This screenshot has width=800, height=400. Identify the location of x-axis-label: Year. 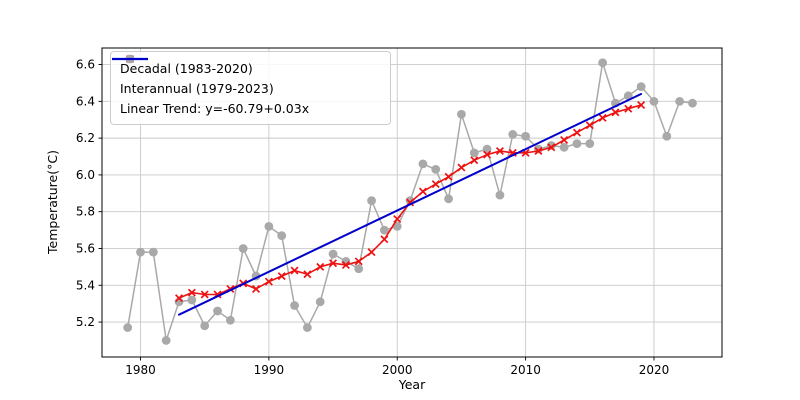
(412, 384).